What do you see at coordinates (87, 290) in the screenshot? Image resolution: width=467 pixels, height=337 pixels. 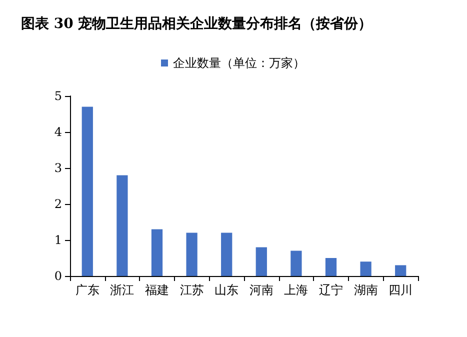 I see `x-tick-label: 广东` at bounding box center [87, 290].